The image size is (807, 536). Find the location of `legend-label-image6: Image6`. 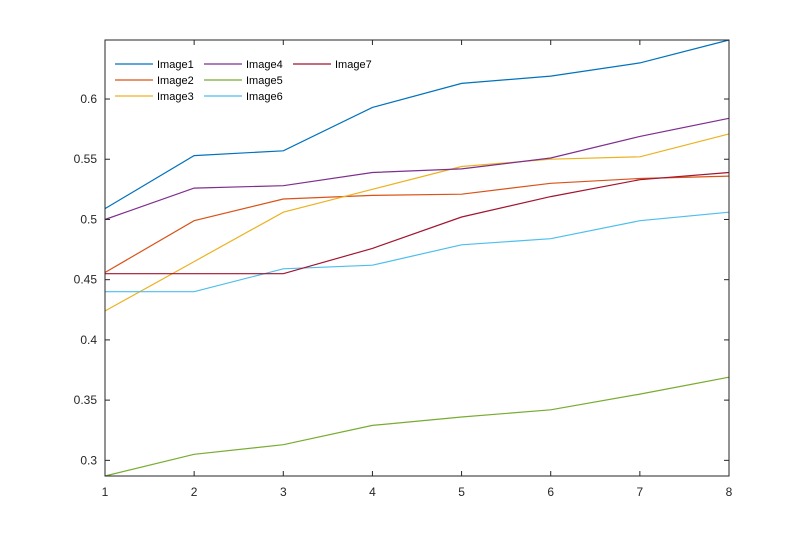

legend-label-image6: Image6 is located at coordinates (264, 97).